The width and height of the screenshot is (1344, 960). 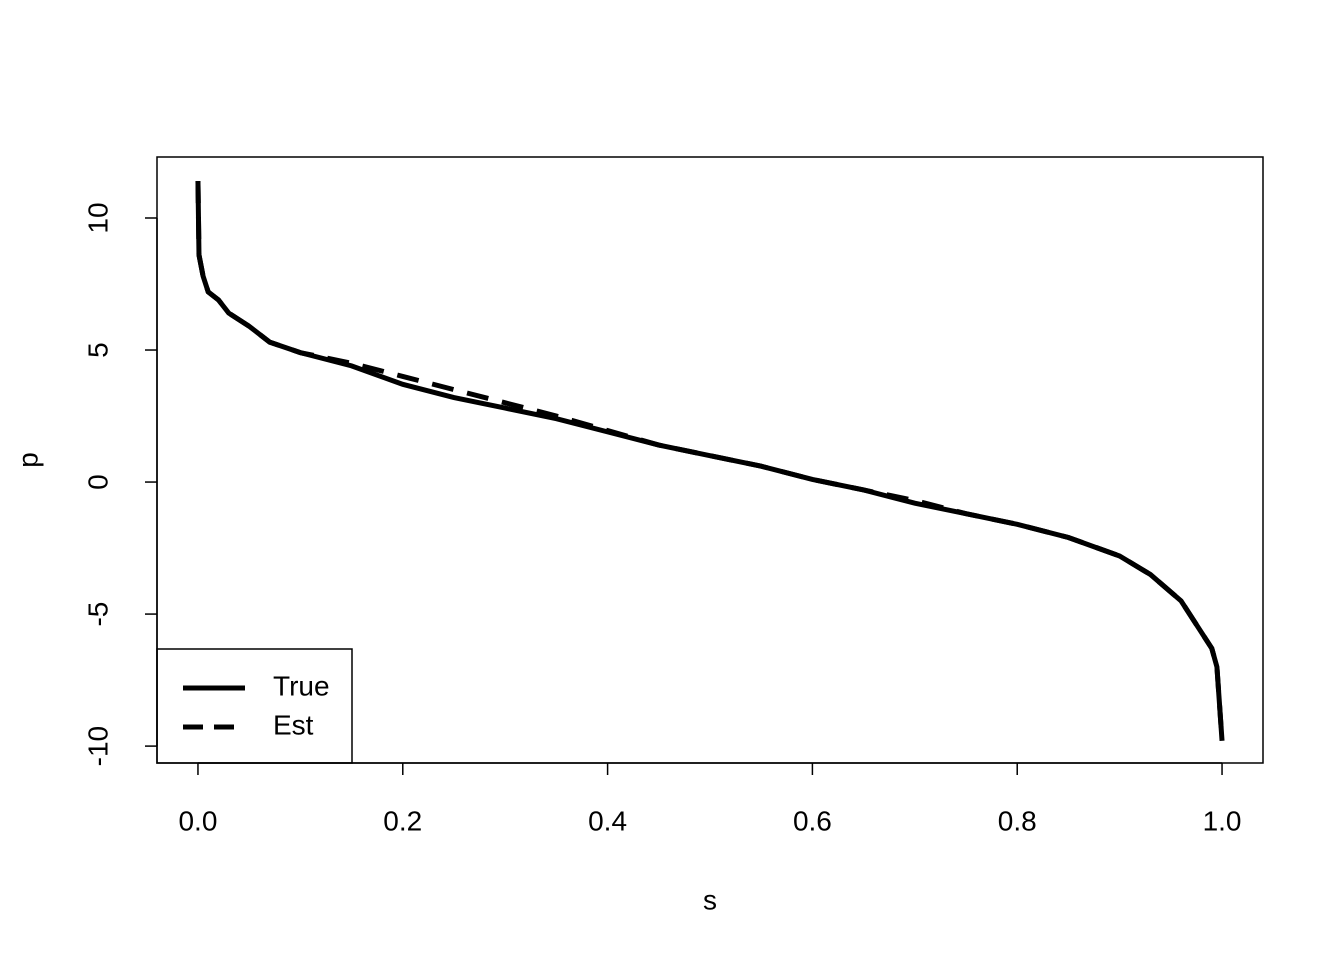 I want to click on x-tick-label: 0.8, so click(x=1017, y=820).